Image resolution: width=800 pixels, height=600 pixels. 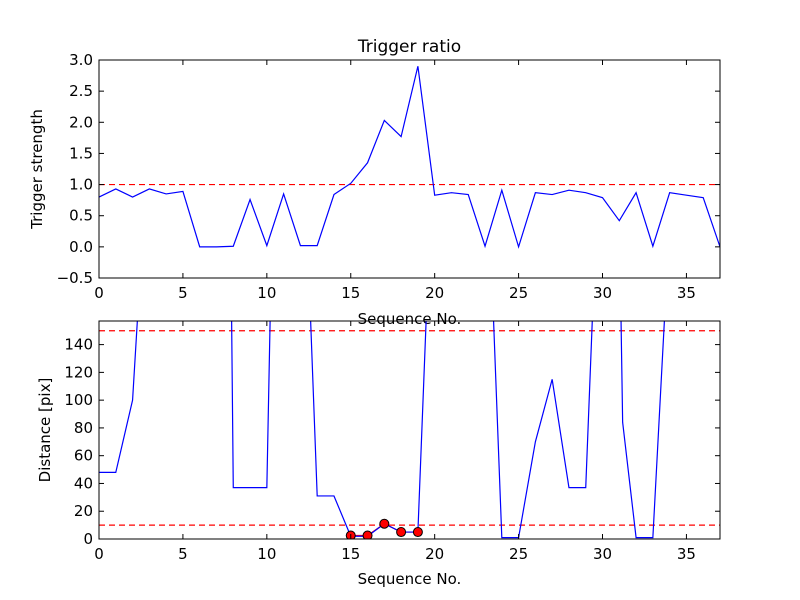 What do you see at coordinates (83, 511) in the screenshot?
I see `y-tick-label: 20` at bounding box center [83, 511].